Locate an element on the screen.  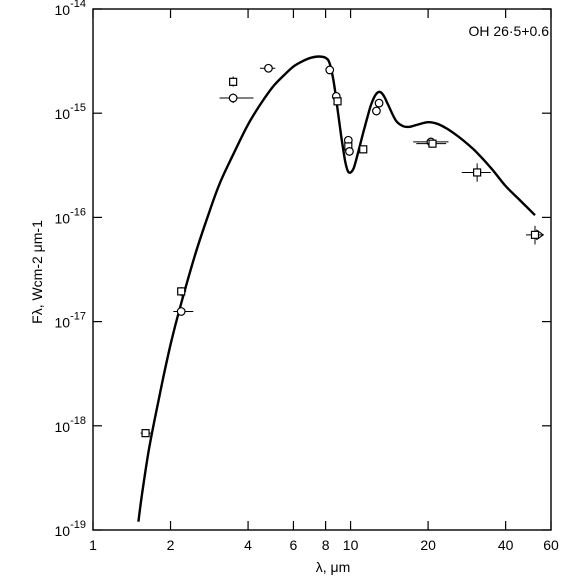
x-tick-label: 4 is located at coordinates (248, 545).